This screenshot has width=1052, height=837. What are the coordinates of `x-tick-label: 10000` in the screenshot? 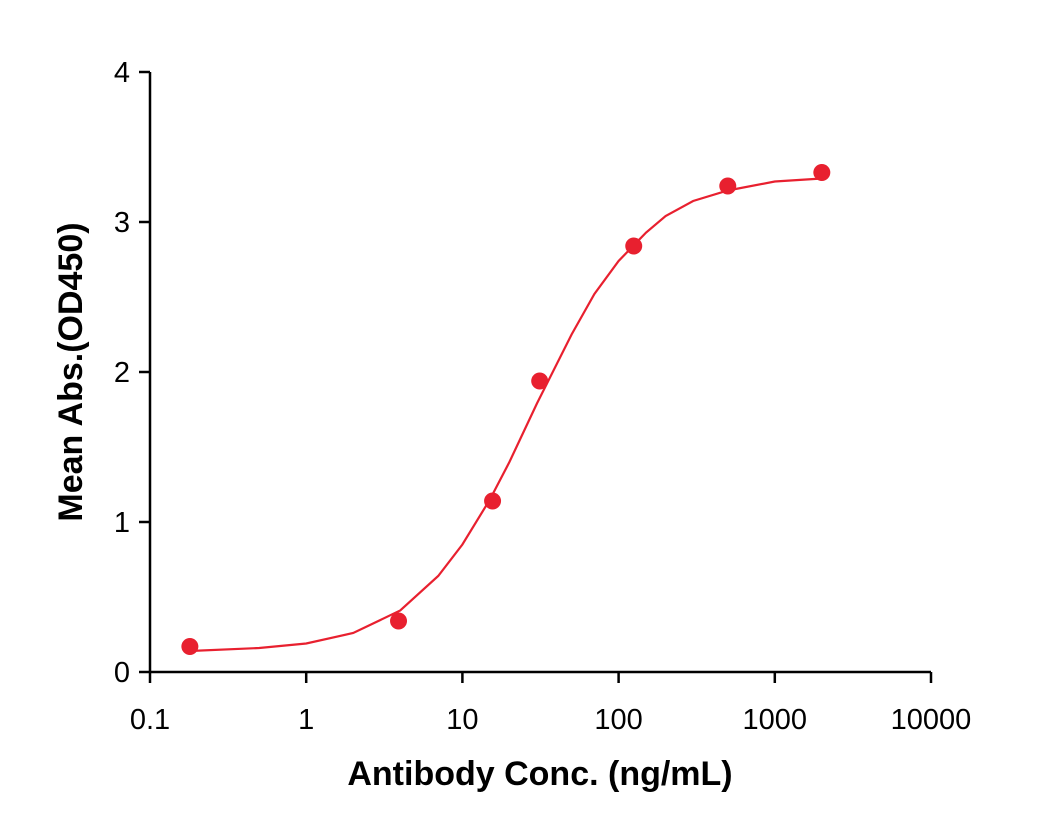 It's located at (931, 720).